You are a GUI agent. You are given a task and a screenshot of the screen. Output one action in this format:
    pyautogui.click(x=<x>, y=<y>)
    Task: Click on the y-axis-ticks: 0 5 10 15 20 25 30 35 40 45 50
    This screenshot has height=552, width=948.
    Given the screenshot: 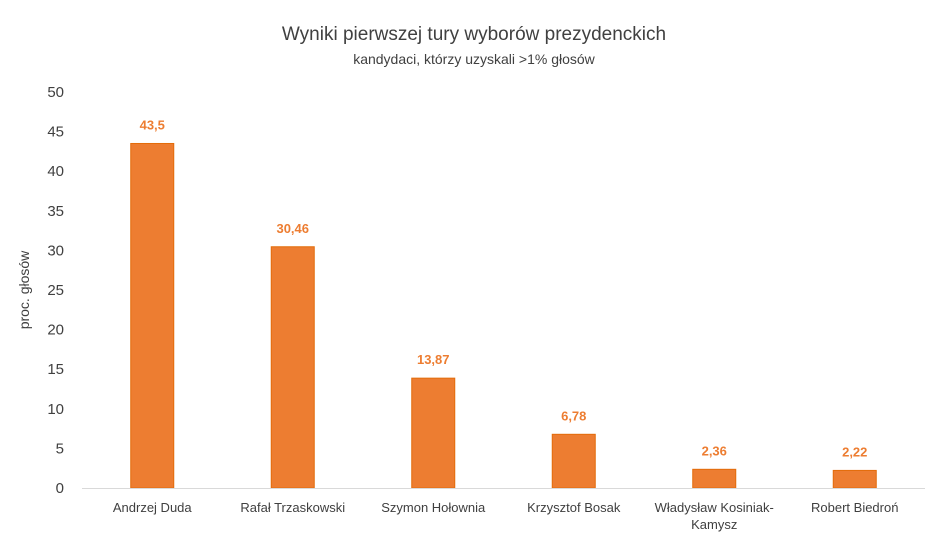 What is the action you would take?
    pyautogui.click(x=55, y=290)
    